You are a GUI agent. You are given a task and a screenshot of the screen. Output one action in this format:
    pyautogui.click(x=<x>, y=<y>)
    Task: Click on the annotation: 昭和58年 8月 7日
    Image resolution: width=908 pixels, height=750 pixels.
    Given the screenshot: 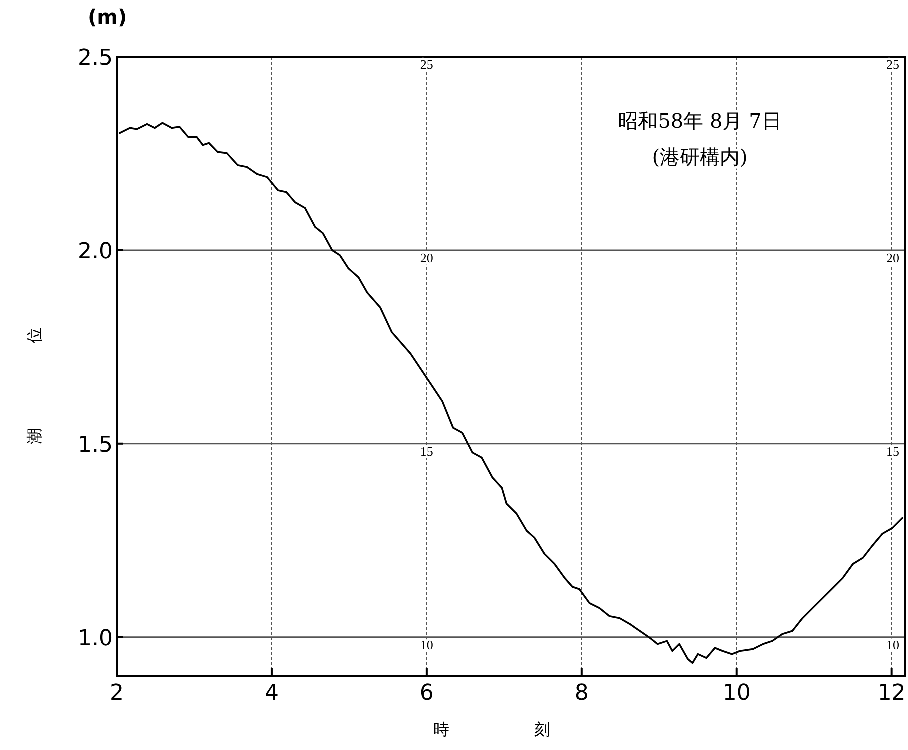 What is the action you would take?
    pyautogui.click(x=700, y=121)
    